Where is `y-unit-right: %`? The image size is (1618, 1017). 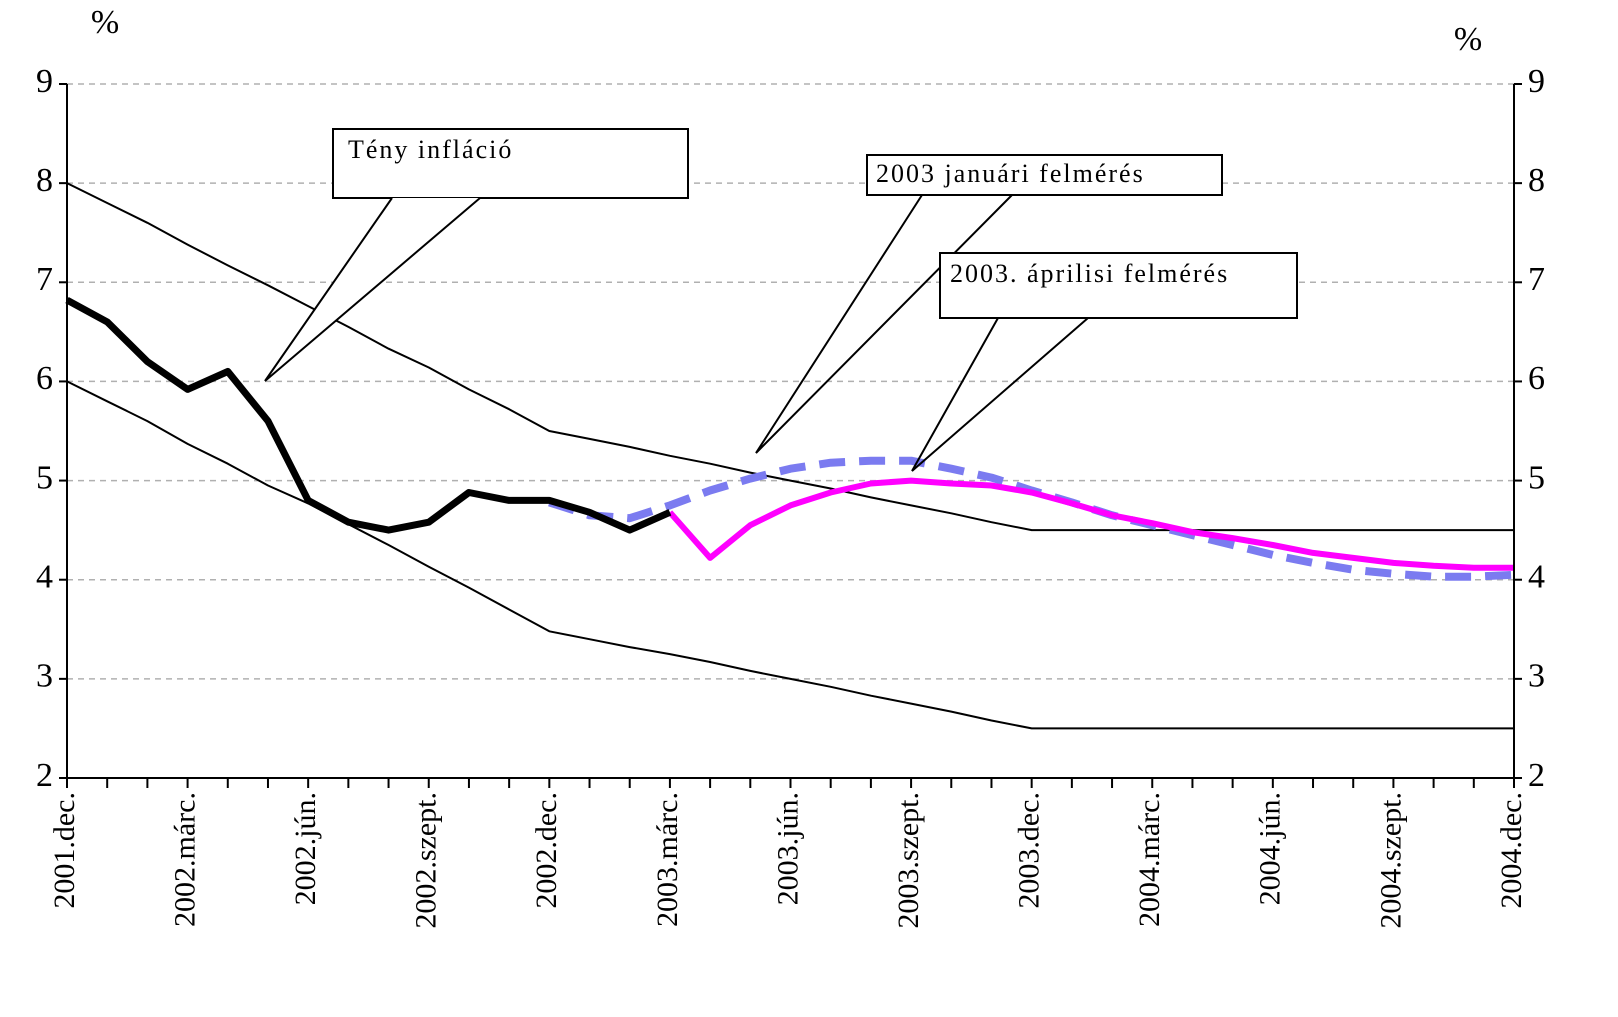 y-unit-right: % is located at coordinates (1468, 39).